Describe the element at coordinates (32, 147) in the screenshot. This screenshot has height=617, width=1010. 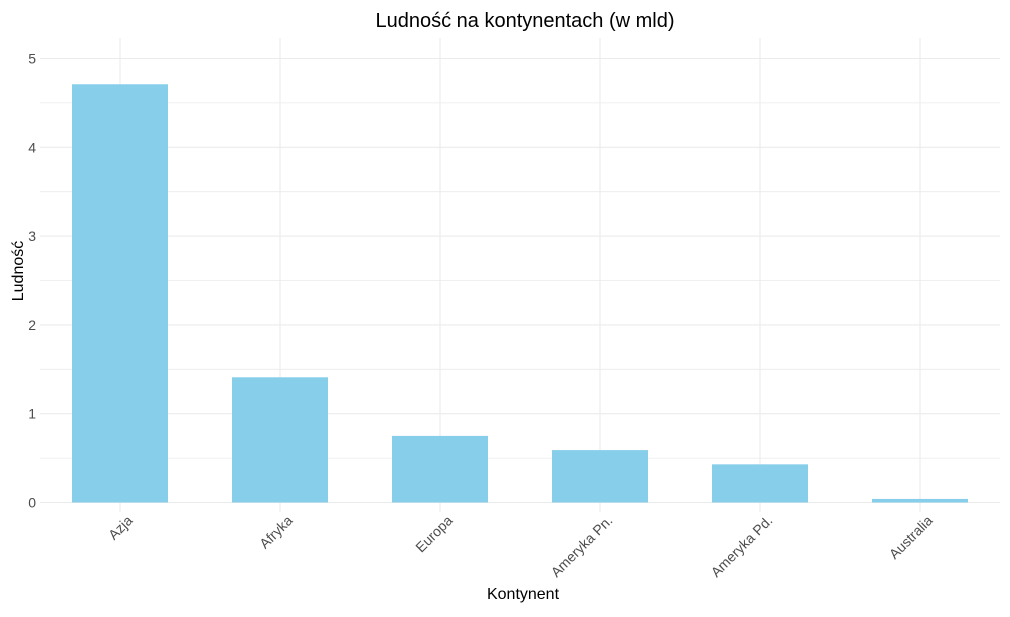
I see `y-tick-label: 4` at that location.